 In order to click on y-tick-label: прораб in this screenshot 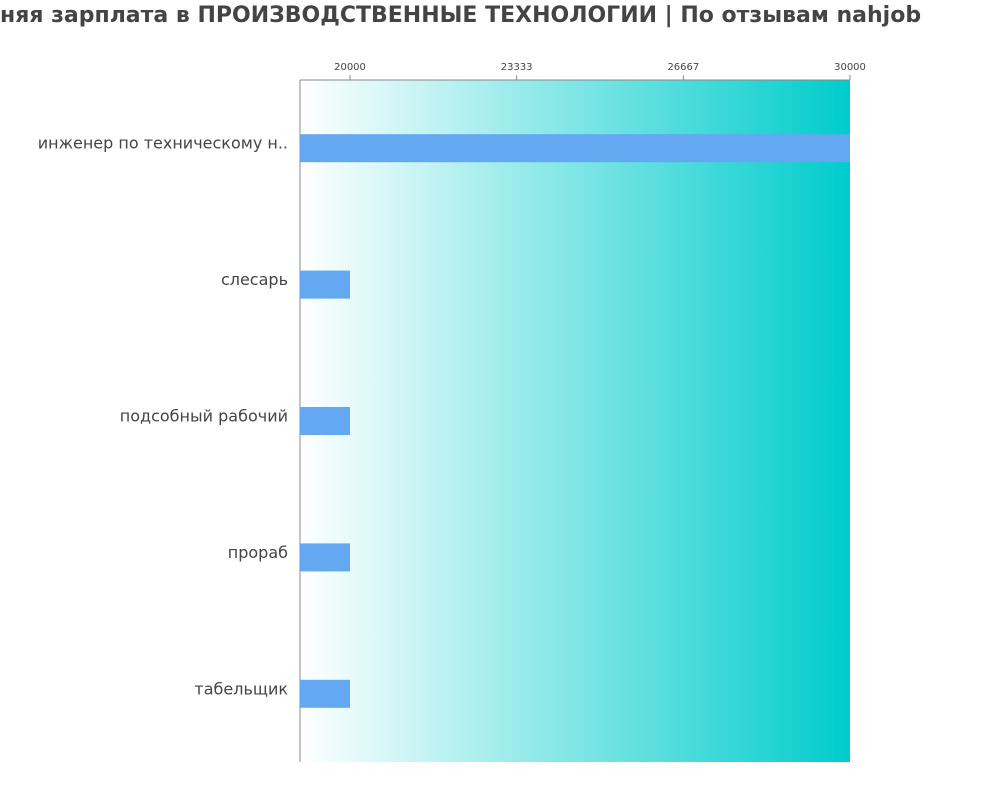, I will do `click(258, 552)`.